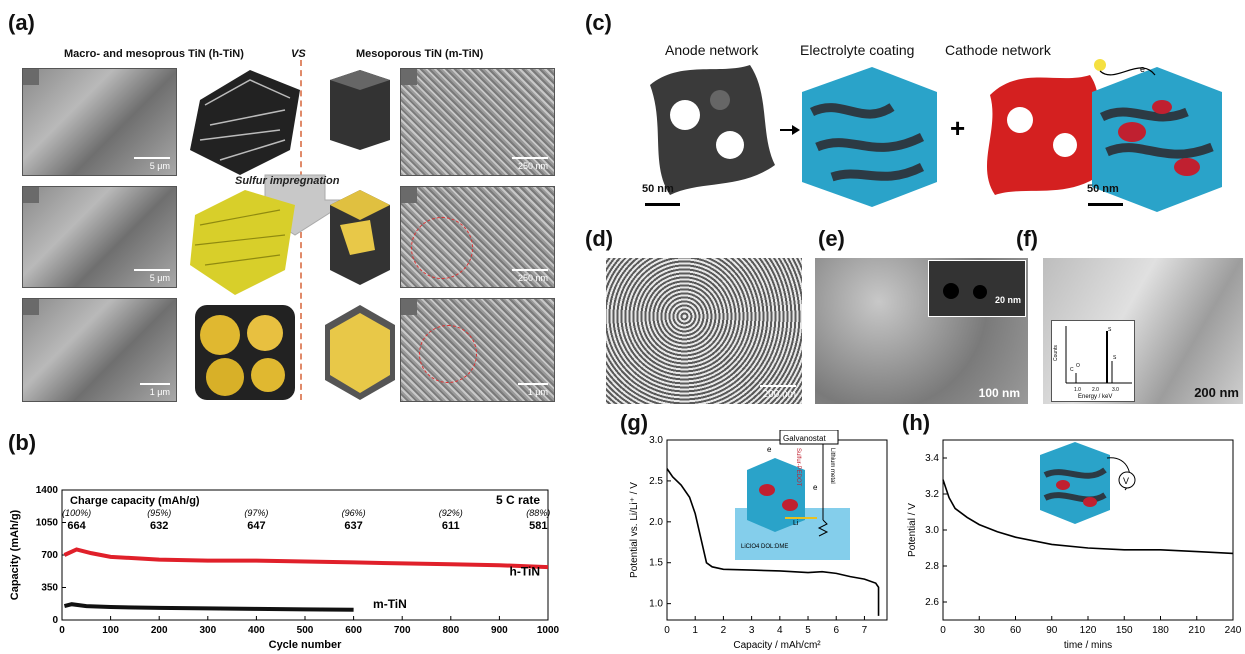 This screenshot has width=1245, height=654. What do you see at coordinates (402, 630) in the screenshot?
I see `x-tick-label: 700` at bounding box center [402, 630].